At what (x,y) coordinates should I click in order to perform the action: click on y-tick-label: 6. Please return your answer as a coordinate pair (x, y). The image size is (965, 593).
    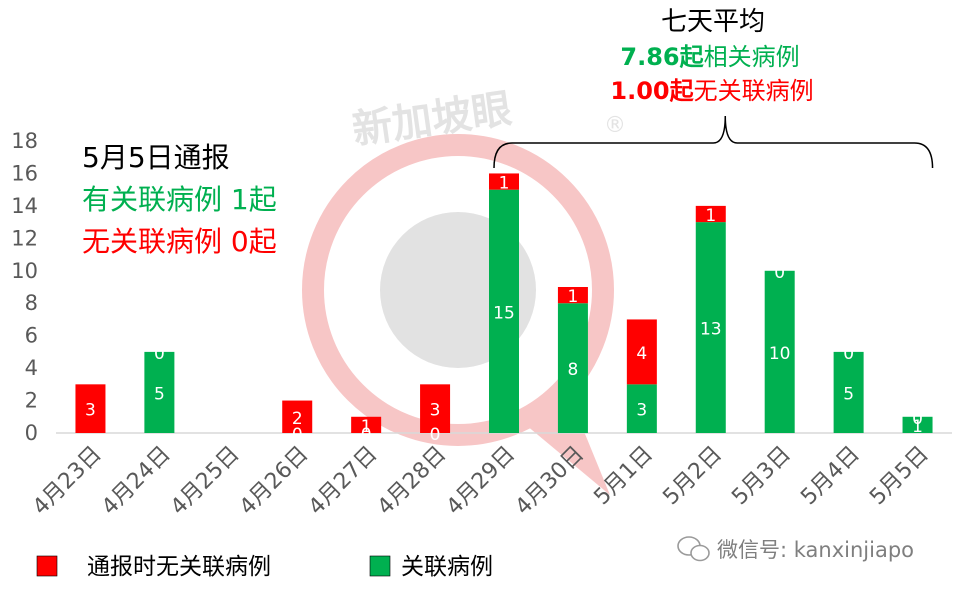
    Looking at the image, I should click on (31, 336).